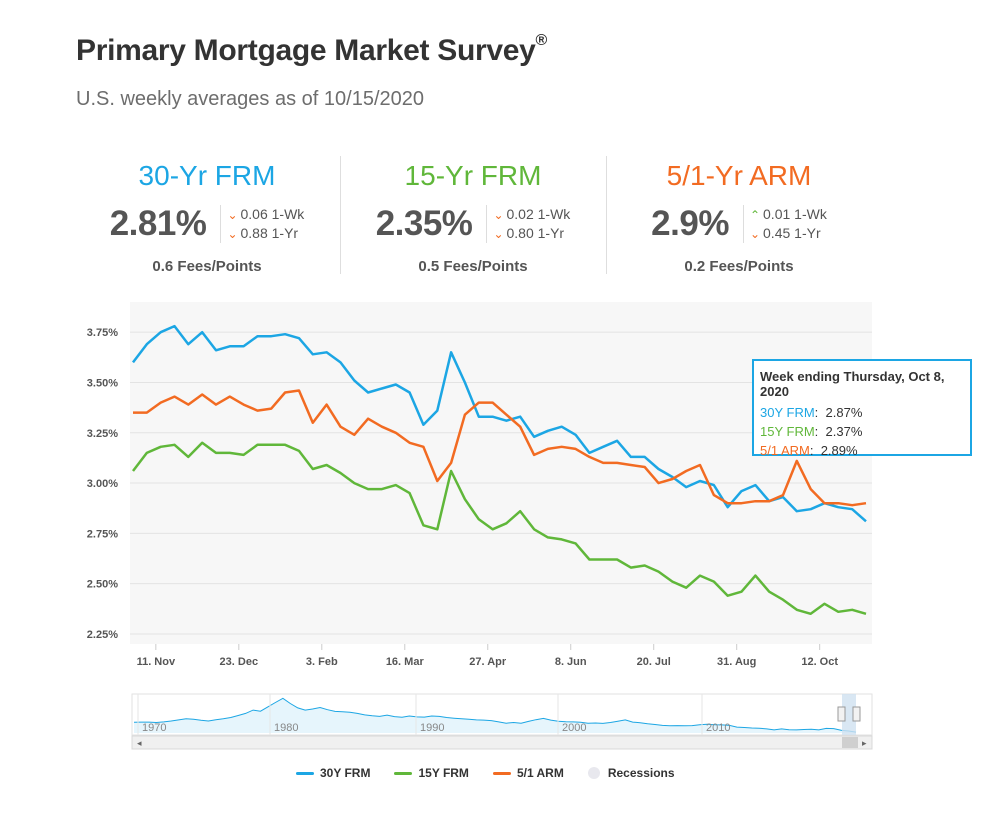  What do you see at coordinates (102, 383) in the screenshot?
I see `y-tick-label: 3.50%` at bounding box center [102, 383].